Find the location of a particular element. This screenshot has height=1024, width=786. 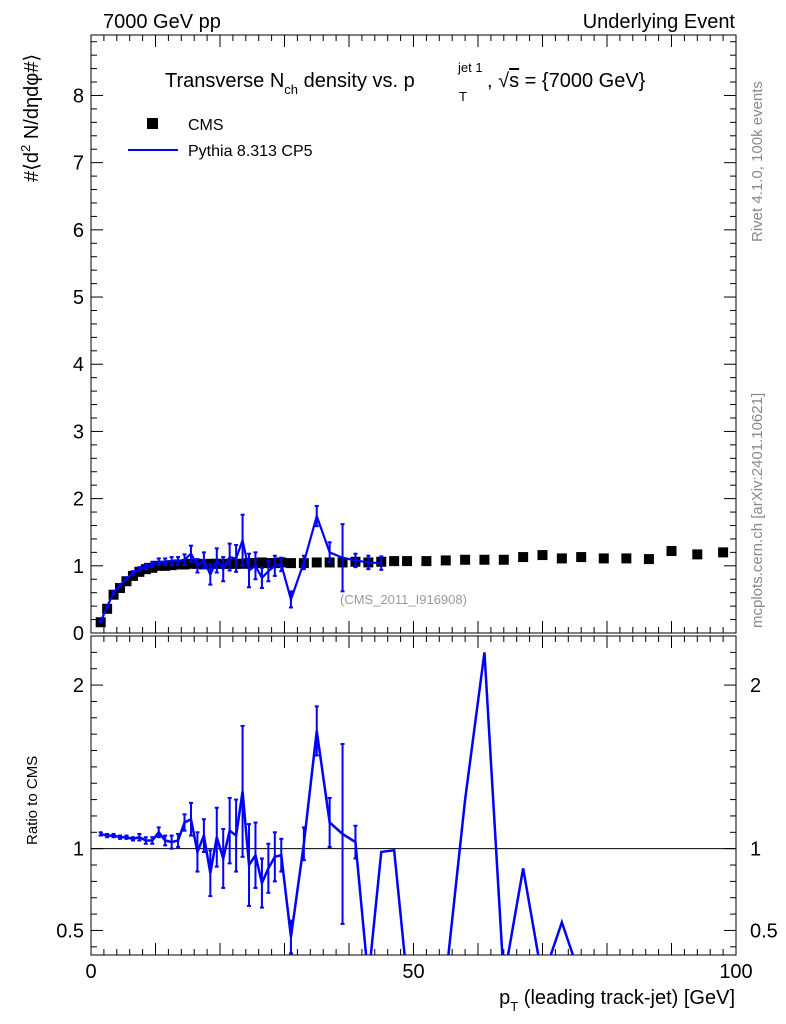

ratio-y-tick-label-right: 2 is located at coordinates (755, 686).